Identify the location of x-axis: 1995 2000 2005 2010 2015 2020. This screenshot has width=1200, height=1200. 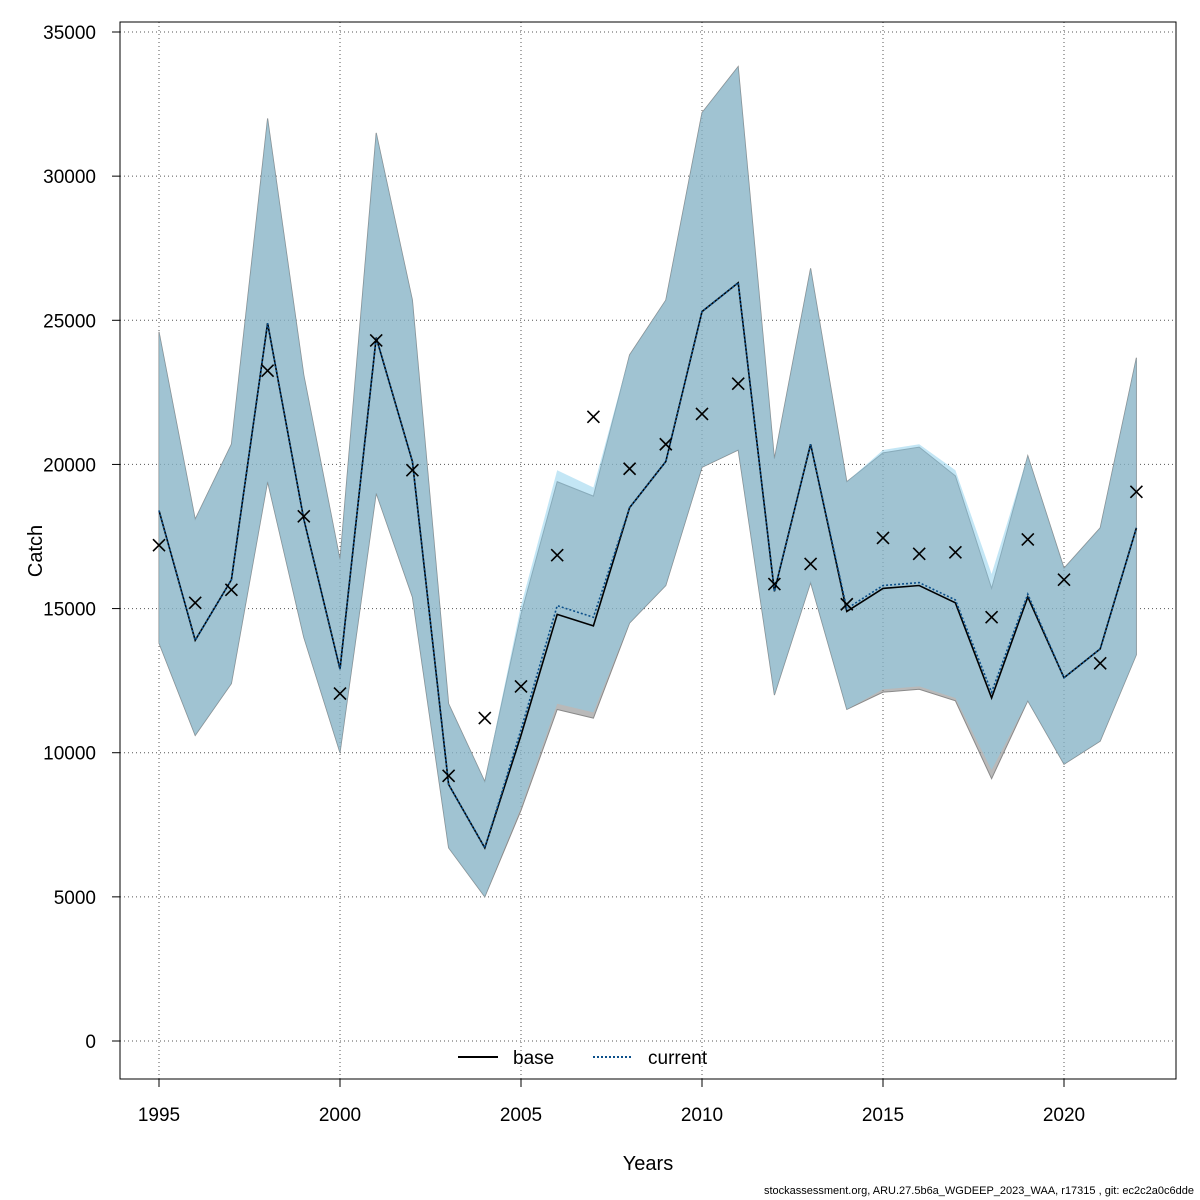
(611, 1102).